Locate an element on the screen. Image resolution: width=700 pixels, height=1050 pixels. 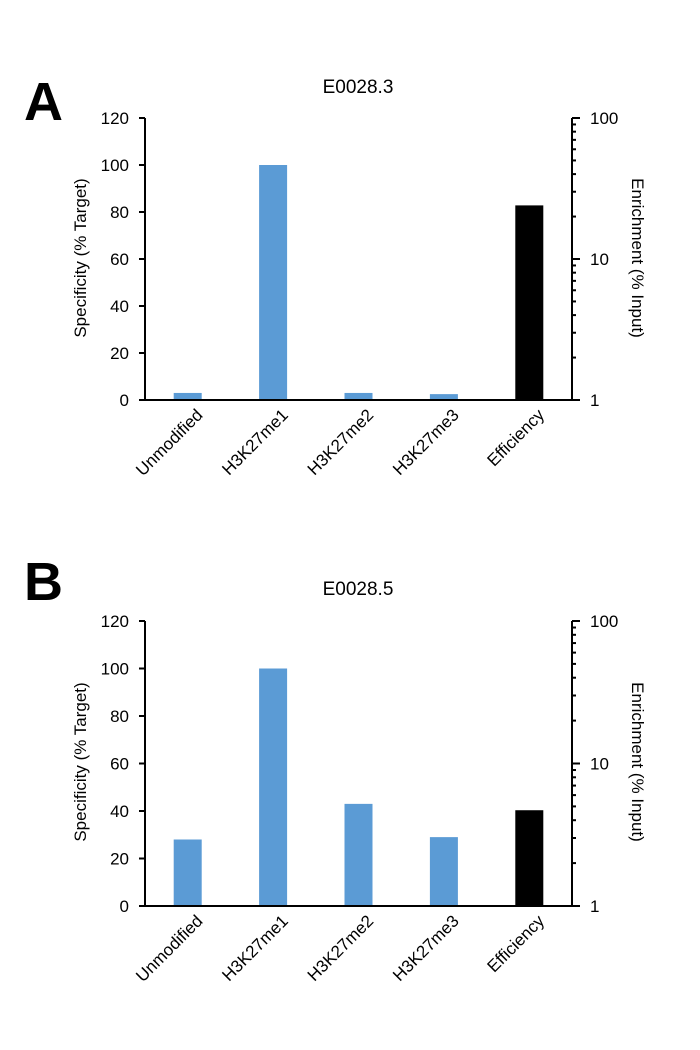
chart-title: E0028.3 is located at coordinates (358, 87).